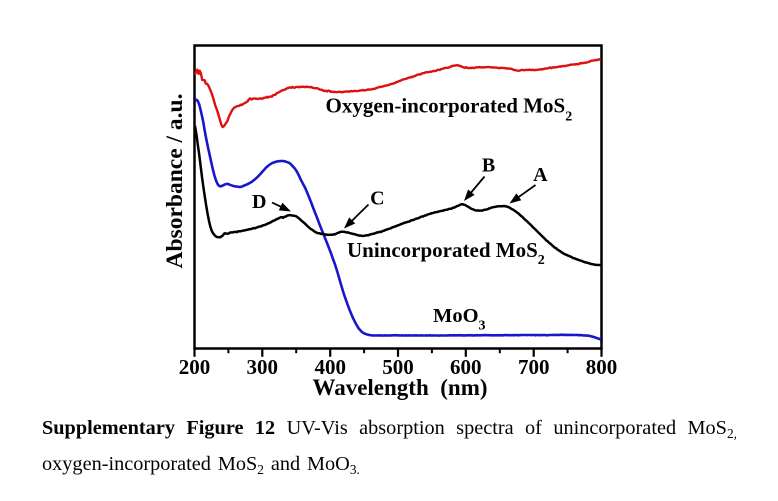 The image size is (778, 501). I want to click on svg-text: Absorbance / a.u., so click(175, 181).